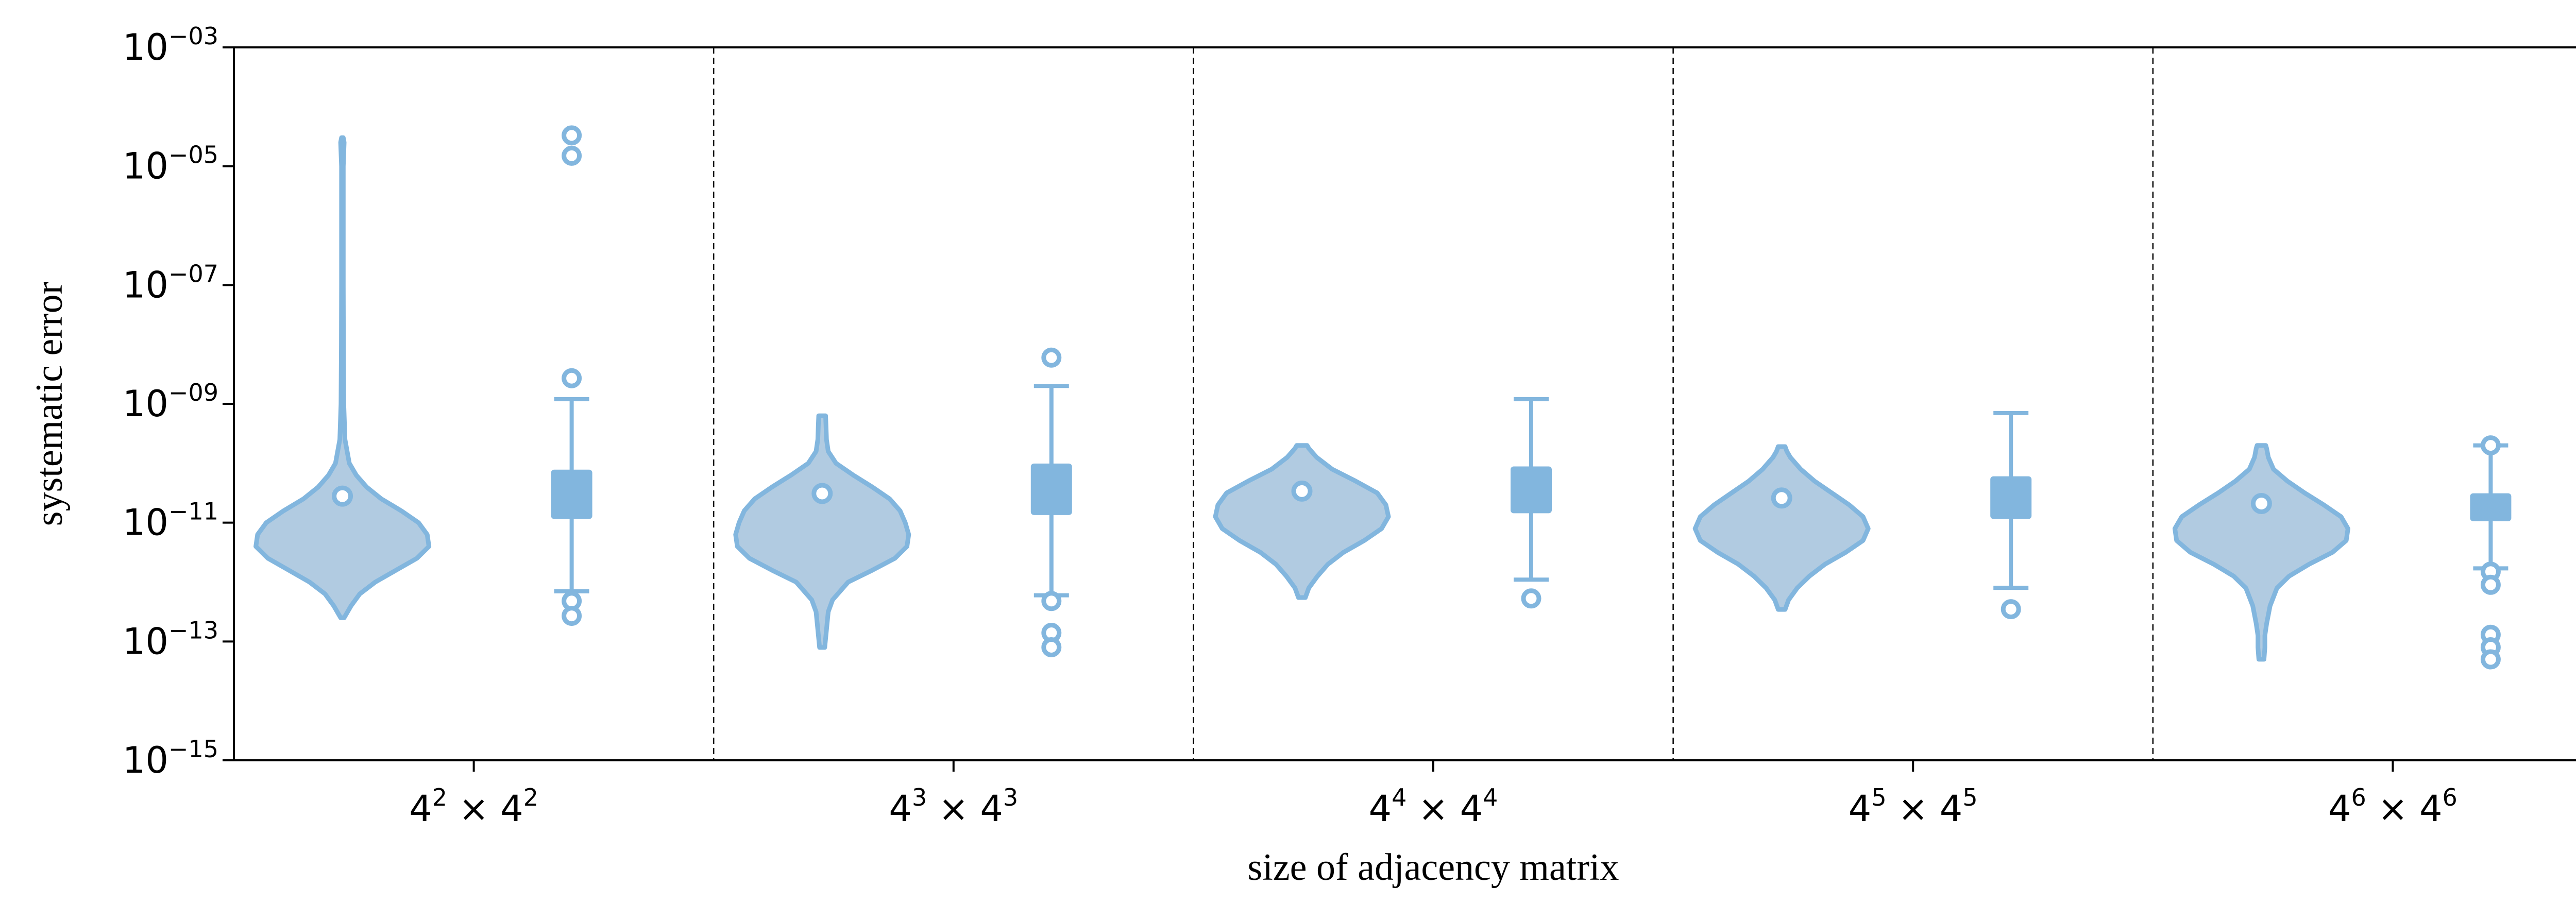 The height and width of the screenshot is (920, 2576). Describe the element at coordinates (170, 402) in the screenshot. I see `y-tick-label: 10−09` at that location.